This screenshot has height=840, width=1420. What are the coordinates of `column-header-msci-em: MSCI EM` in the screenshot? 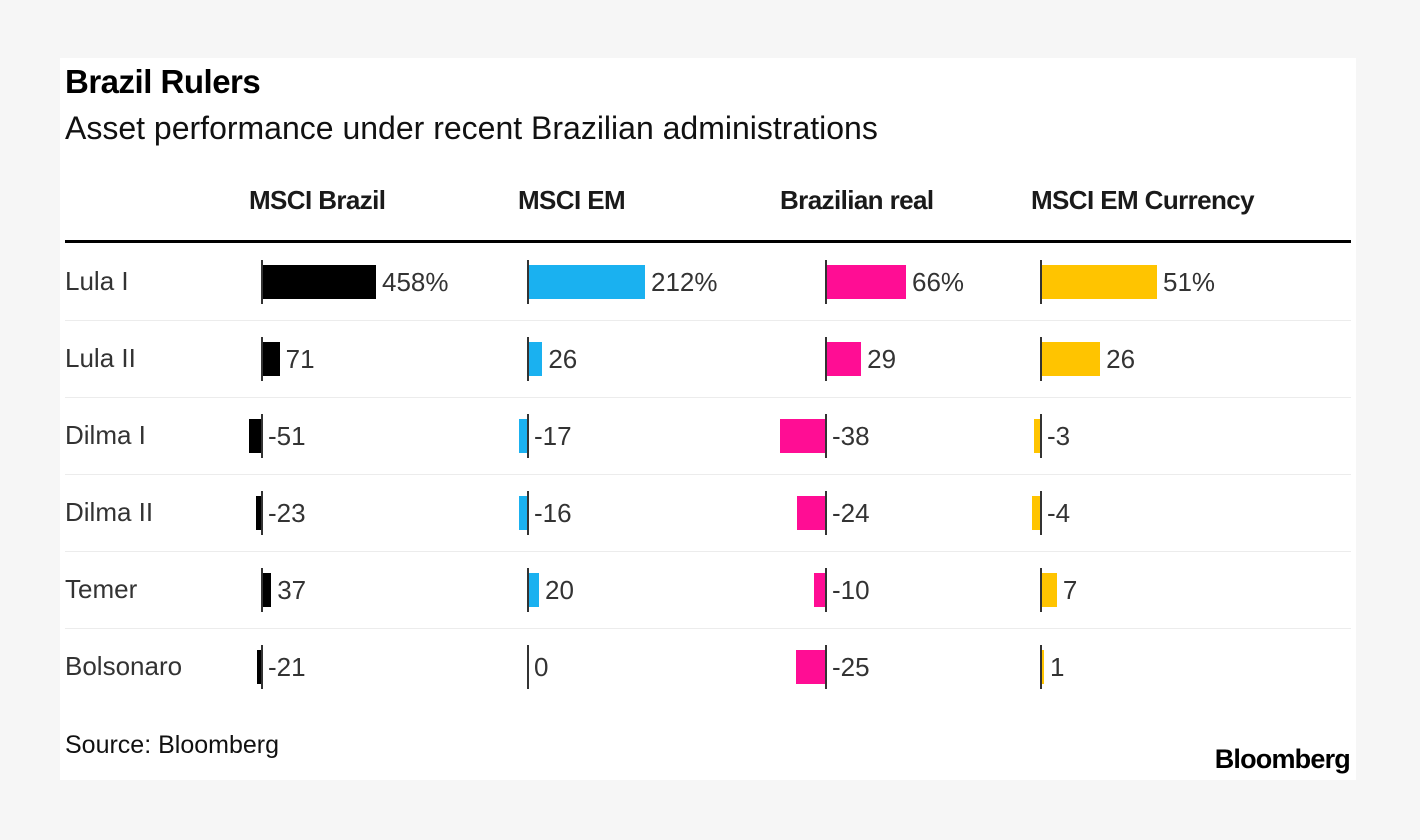 It's located at (572, 200).